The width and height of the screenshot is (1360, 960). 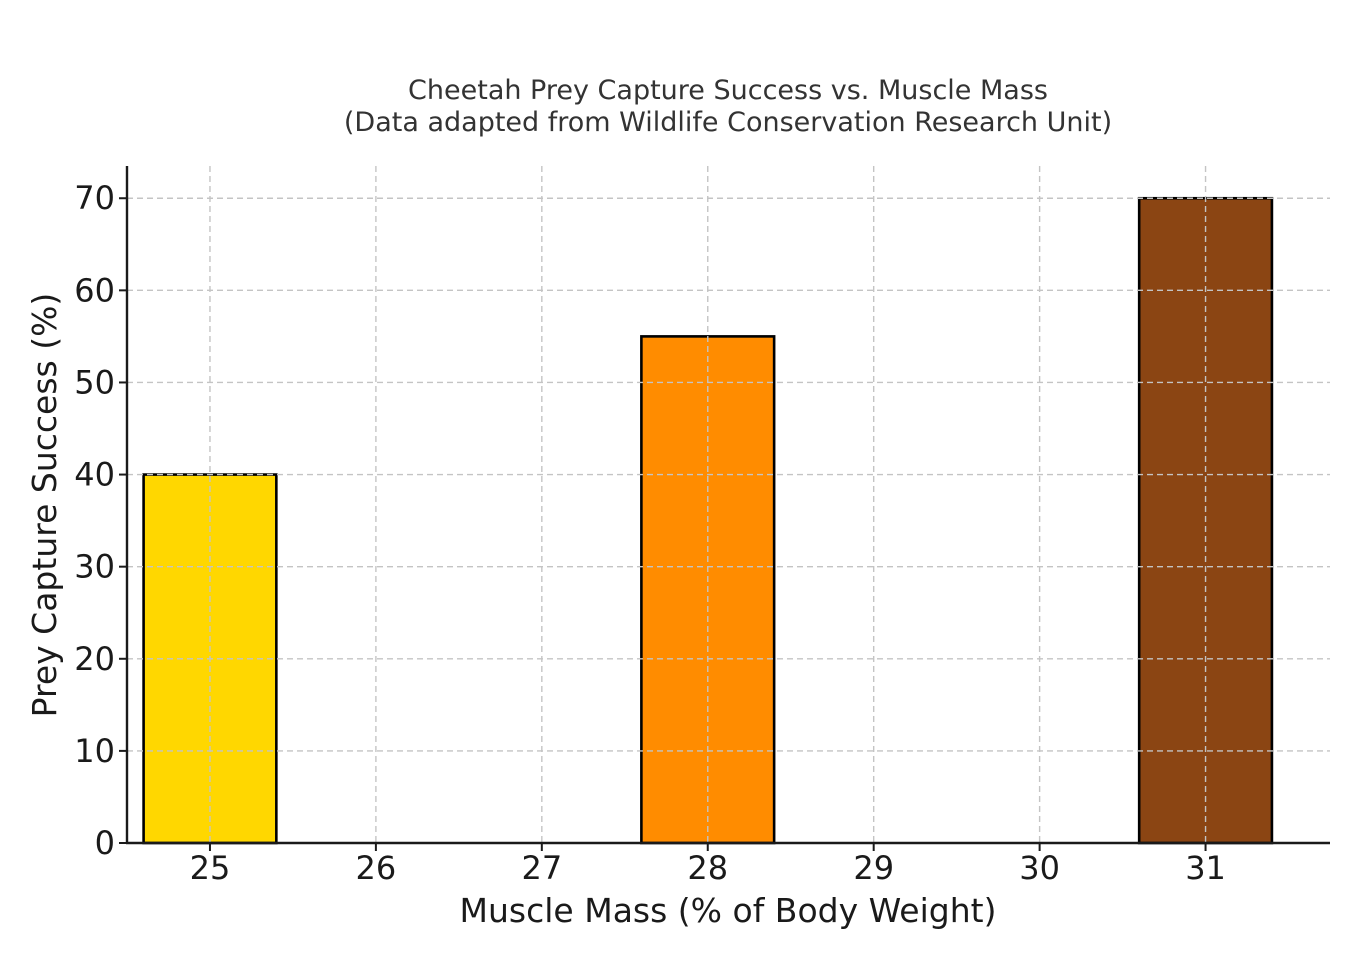 I want to click on y-tick-label: 40, so click(x=94, y=475).